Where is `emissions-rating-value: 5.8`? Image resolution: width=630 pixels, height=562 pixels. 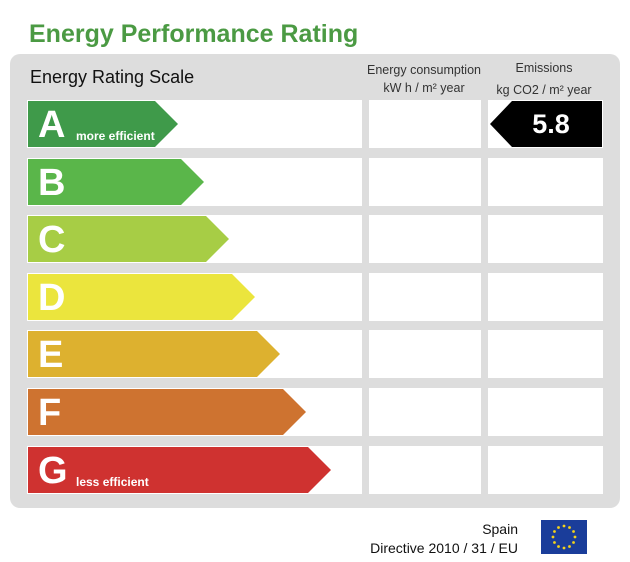 emissions-rating-value: 5.8 is located at coordinates (551, 124).